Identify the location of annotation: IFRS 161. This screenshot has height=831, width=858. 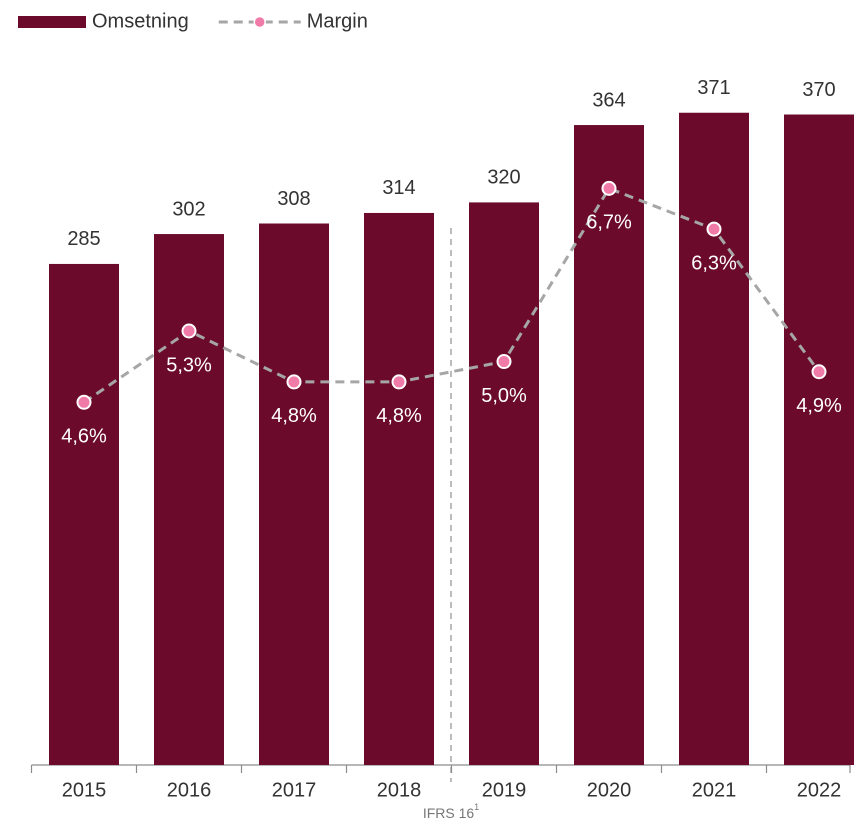
(451, 811).